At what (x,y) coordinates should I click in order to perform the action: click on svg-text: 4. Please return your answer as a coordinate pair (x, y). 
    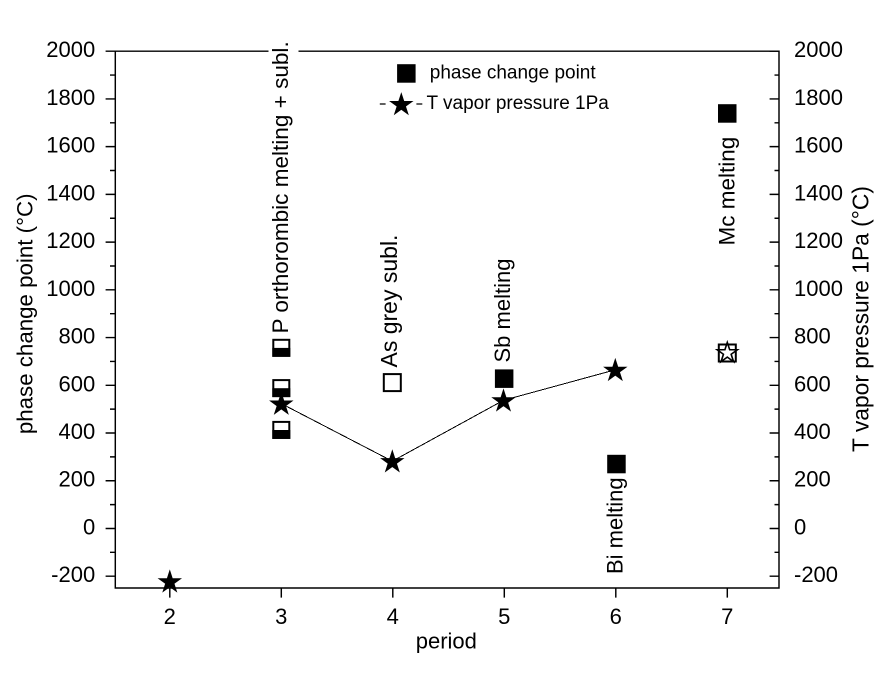
    Looking at the image, I should click on (393, 616).